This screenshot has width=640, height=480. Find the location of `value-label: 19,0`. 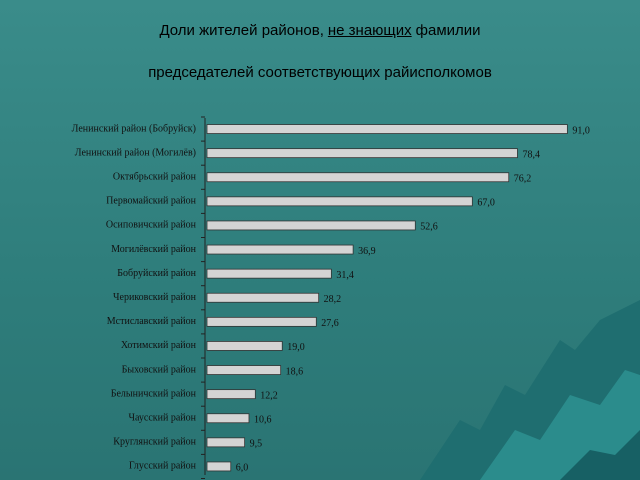

value-label: 19,0 is located at coordinates (296, 347).